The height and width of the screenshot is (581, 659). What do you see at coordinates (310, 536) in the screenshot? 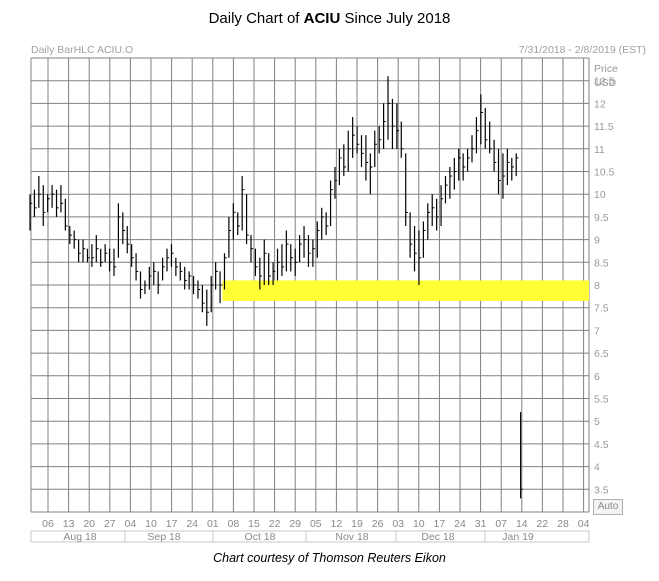
I see `month-band` at bounding box center [310, 536].